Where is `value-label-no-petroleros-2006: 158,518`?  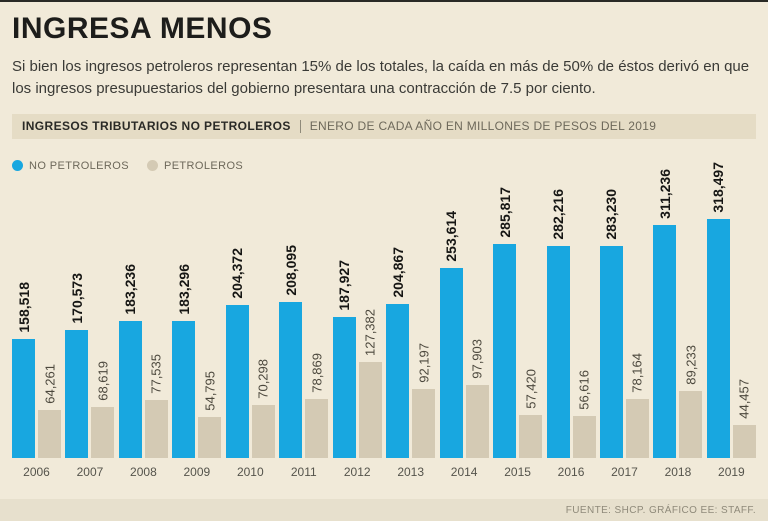
value-label-no-petroleros-2006: 158,518 is located at coordinates (23, 307).